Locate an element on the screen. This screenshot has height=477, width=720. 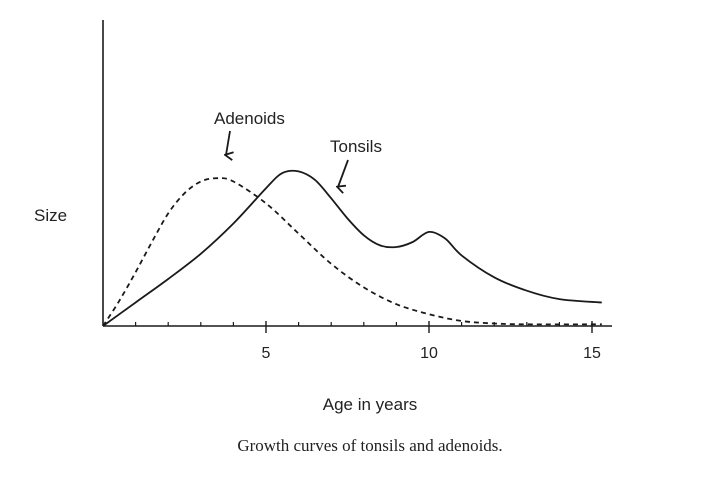
chart-caption: Growth curves of tonsils and adenoids. is located at coordinates (369, 445).